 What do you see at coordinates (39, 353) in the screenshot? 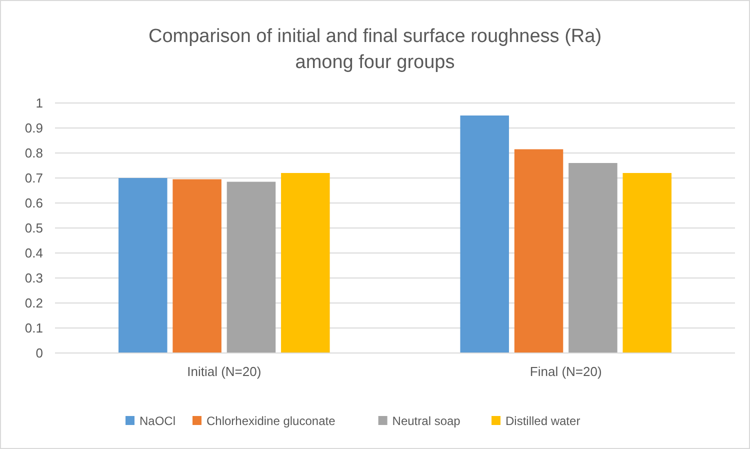
I see `y-tick-label: 0` at bounding box center [39, 353].